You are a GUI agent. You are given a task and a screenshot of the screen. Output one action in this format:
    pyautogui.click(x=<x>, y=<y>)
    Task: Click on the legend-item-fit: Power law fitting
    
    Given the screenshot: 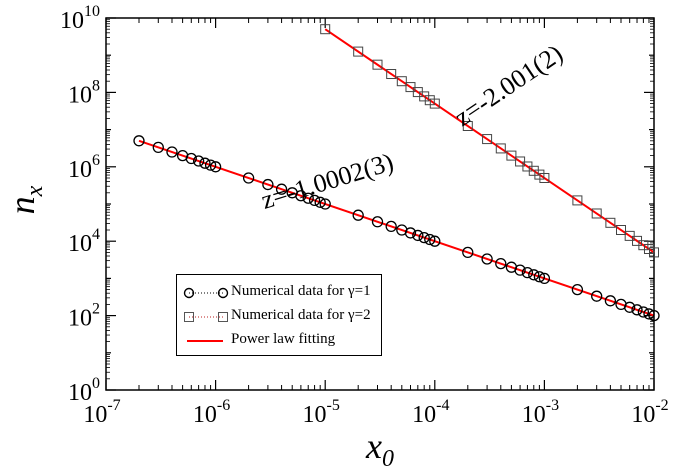 What is the action you would take?
    pyautogui.click(x=279, y=340)
    